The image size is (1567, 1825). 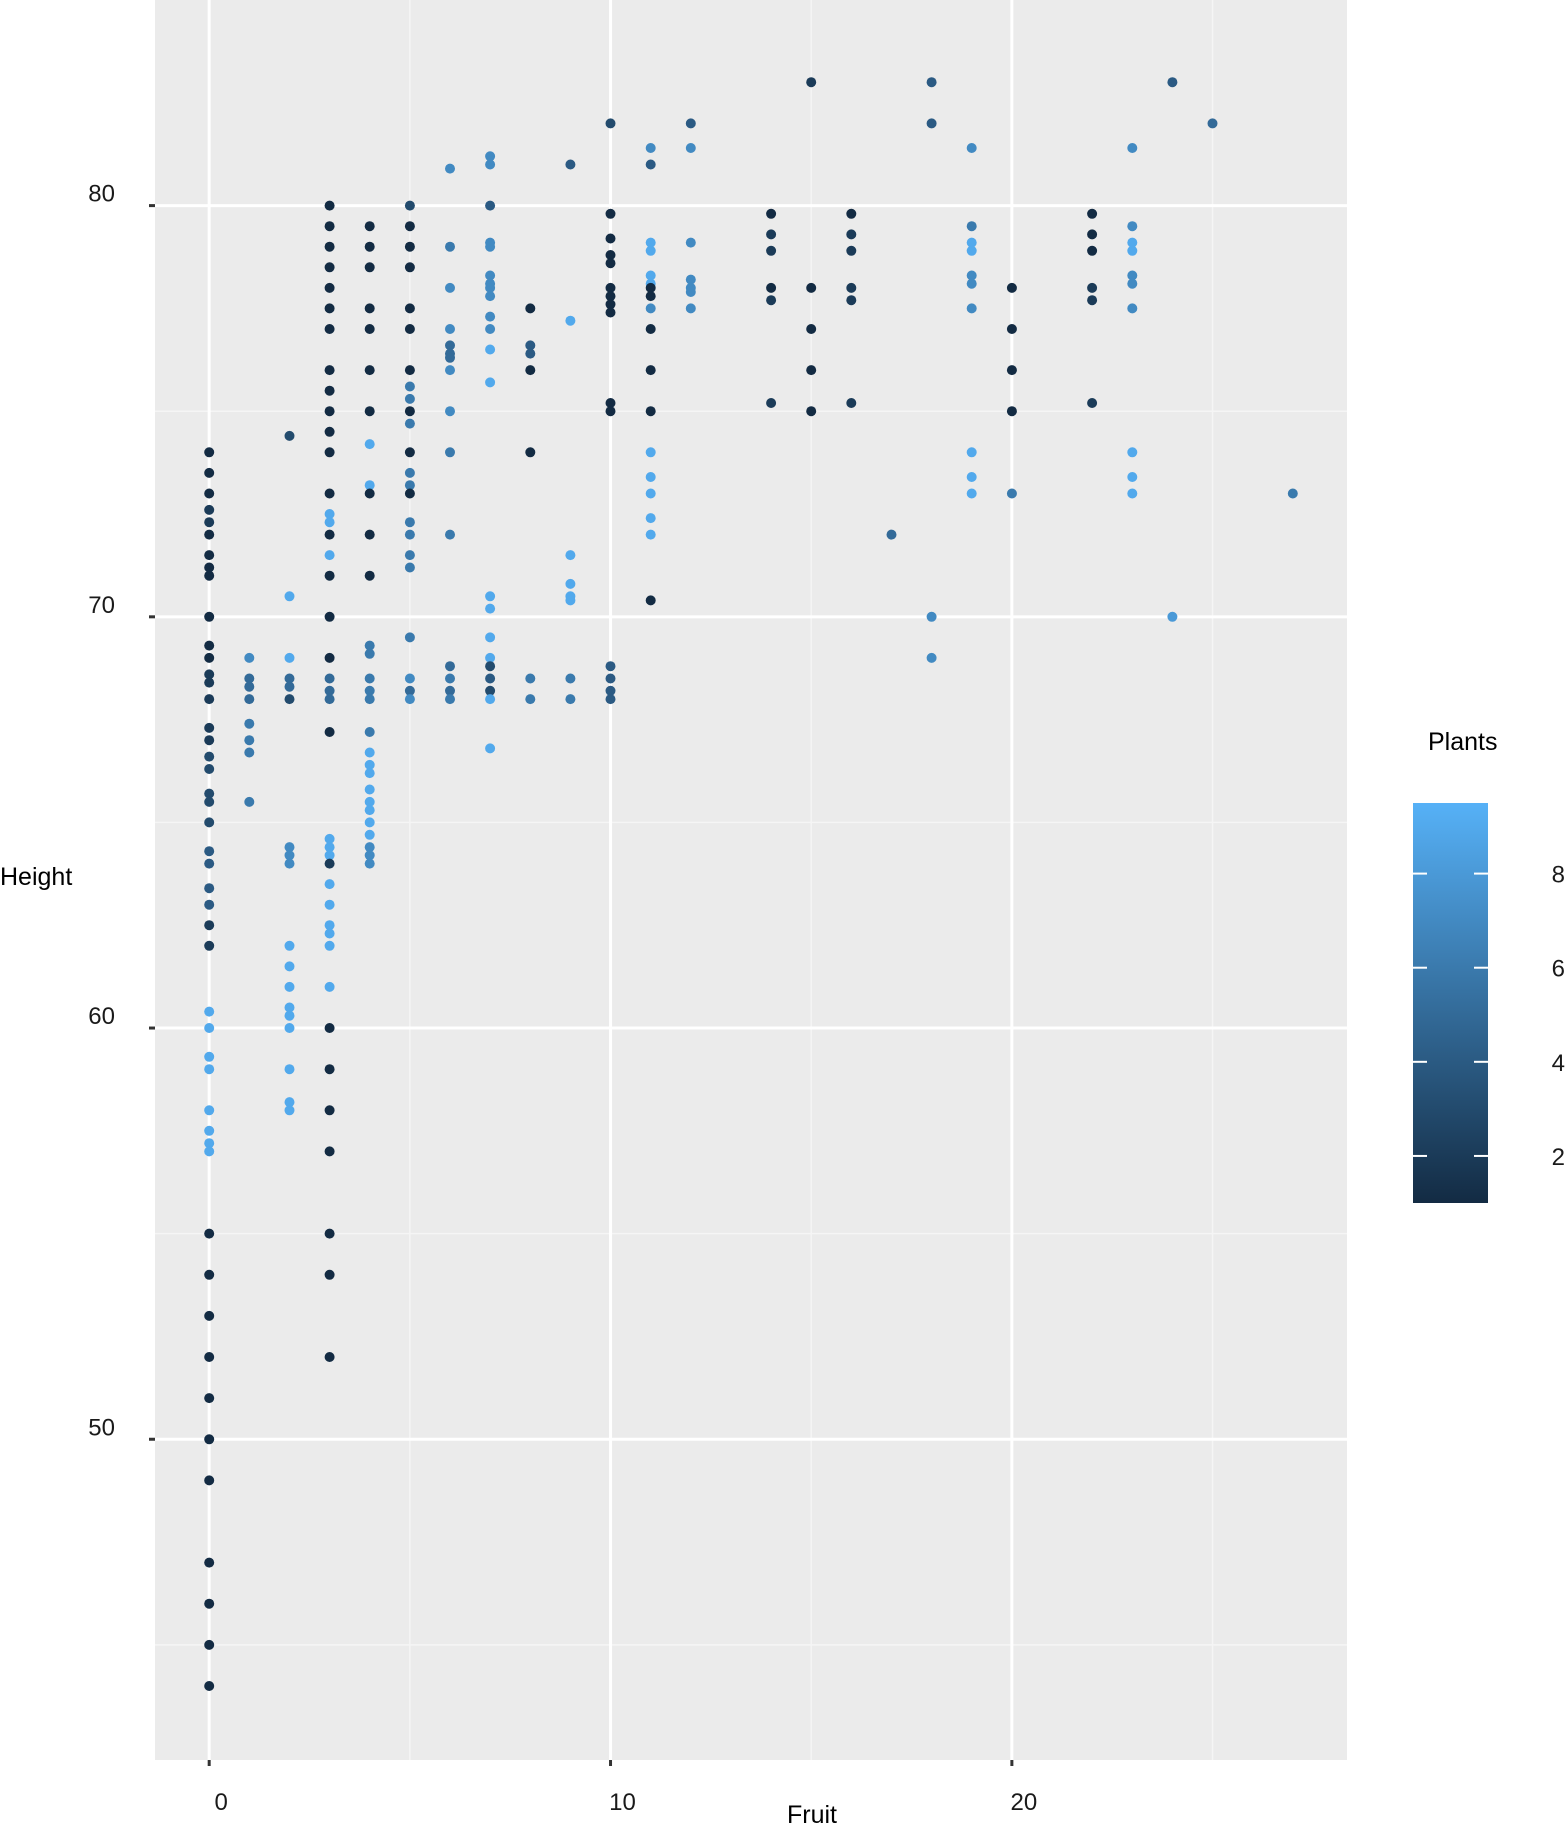 What do you see at coordinates (101, 1427) in the screenshot?
I see `y-tick-label: 50` at bounding box center [101, 1427].